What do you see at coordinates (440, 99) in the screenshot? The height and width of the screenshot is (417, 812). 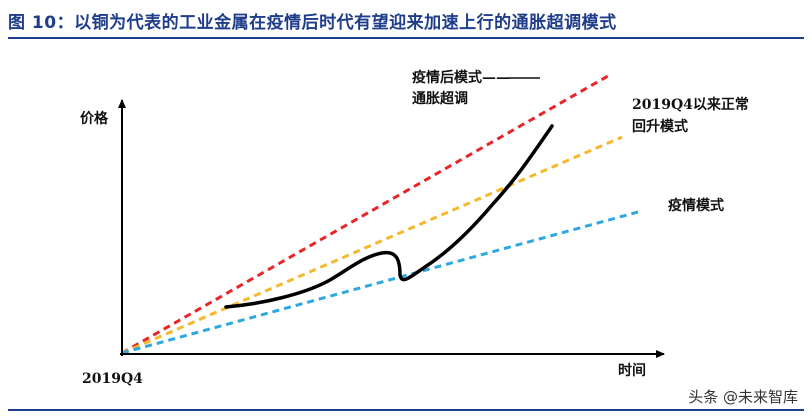 I see `post-pandemic-annotation-line2: 通胀超调` at bounding box center [440, 99].